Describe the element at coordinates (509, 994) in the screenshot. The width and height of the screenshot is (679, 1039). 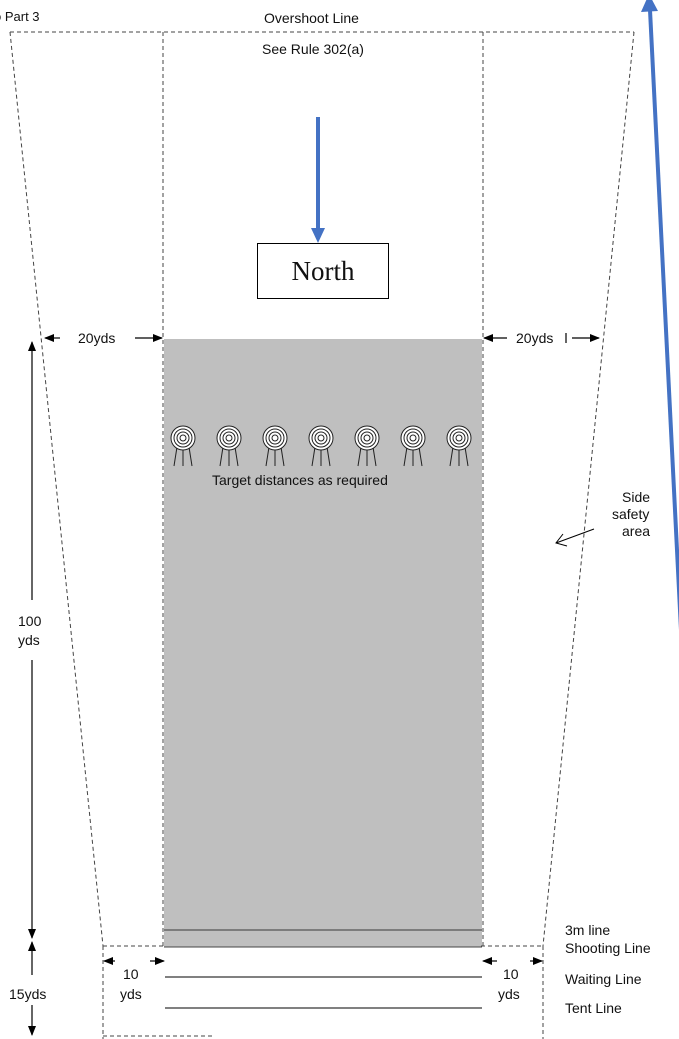
I see `right-offset-unit: yds` at that location.